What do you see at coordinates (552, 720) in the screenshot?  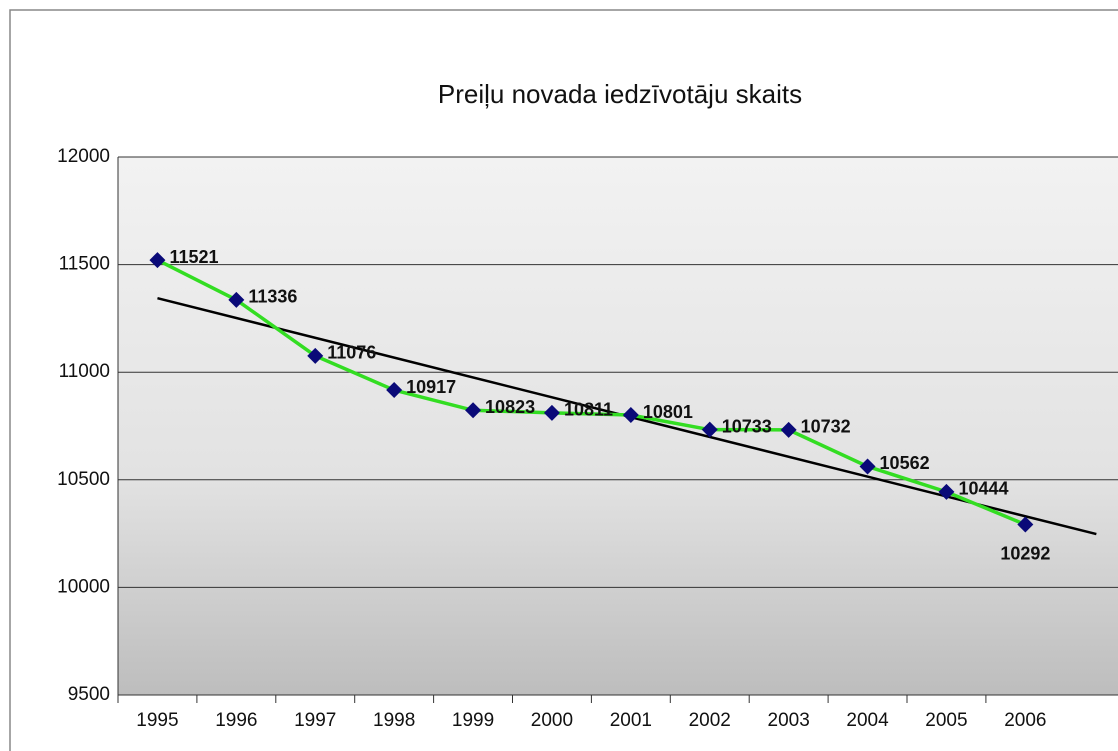 I see `x-tick-label: 2000` at bounding box center [552, 720].